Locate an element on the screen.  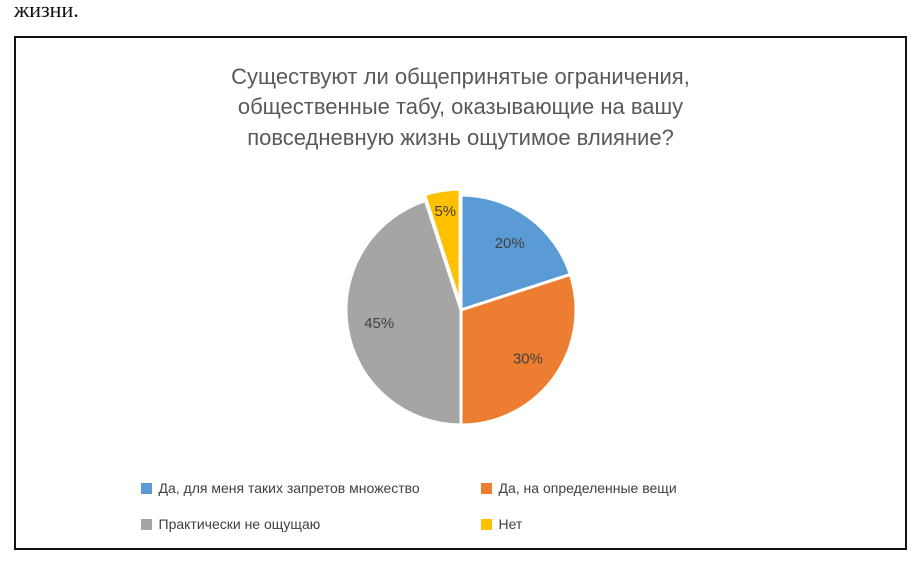
legend-item: Да, для меня таких запретов множество is located at coordinates (280, 488).